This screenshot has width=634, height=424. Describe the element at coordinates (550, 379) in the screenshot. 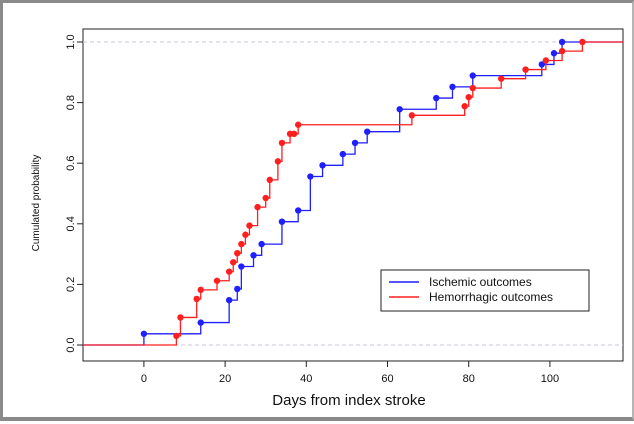

I see `x-tick-label-5: 100` at that location.